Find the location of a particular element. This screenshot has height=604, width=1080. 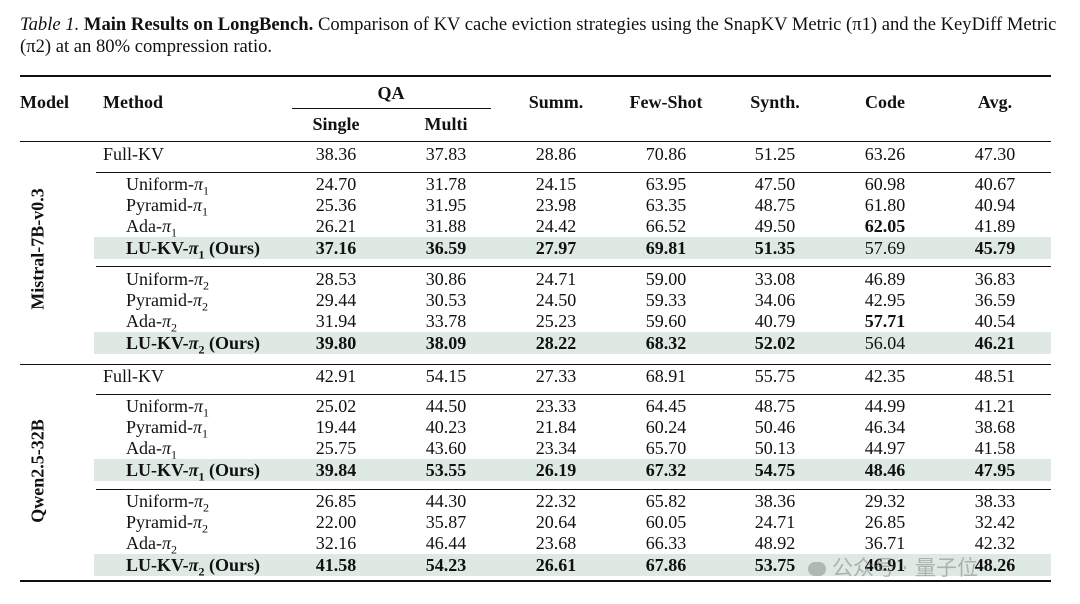

bottom-rule is located at coordinates (535, 581).